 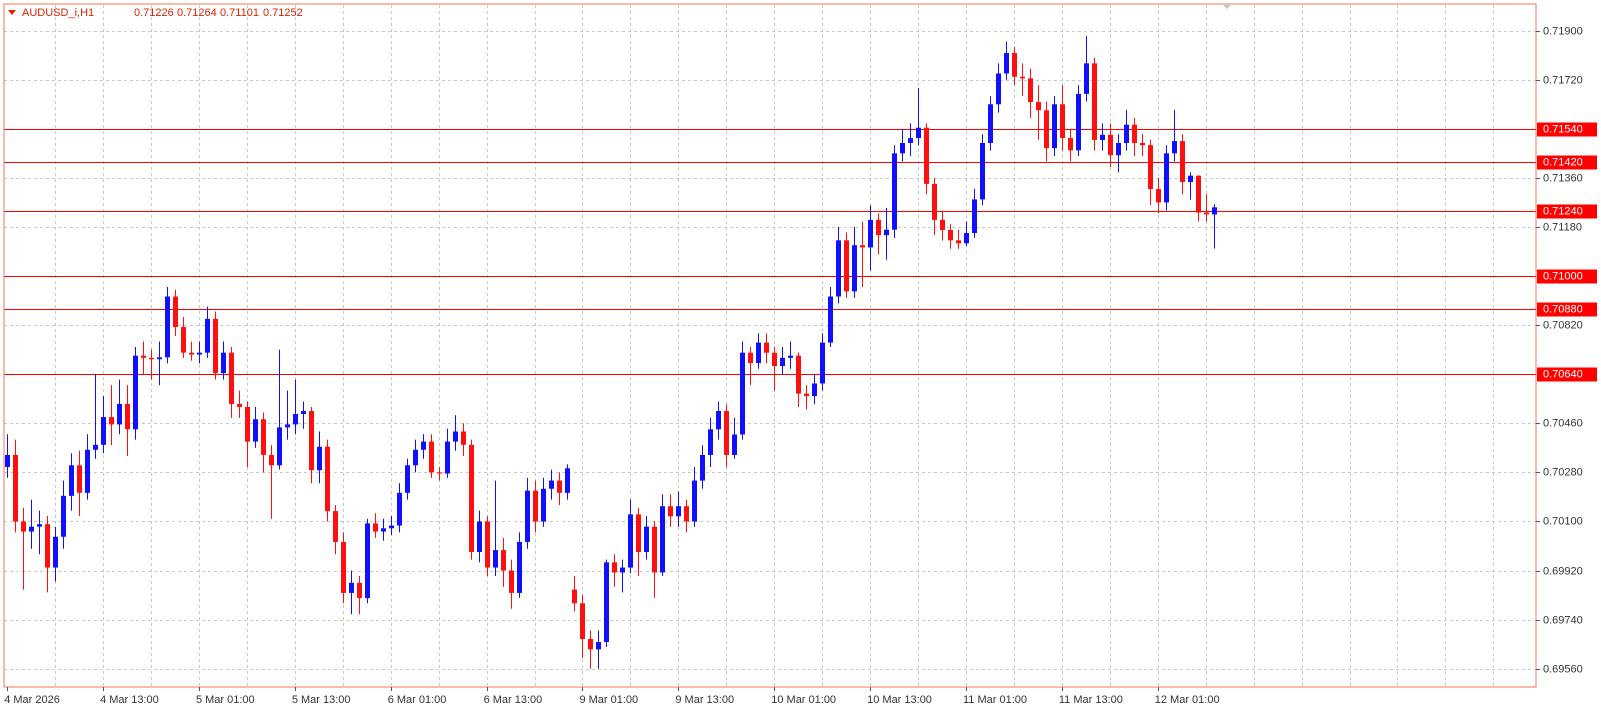 I want to click on level-label: 0.71000, so click(x=1563, y=276).